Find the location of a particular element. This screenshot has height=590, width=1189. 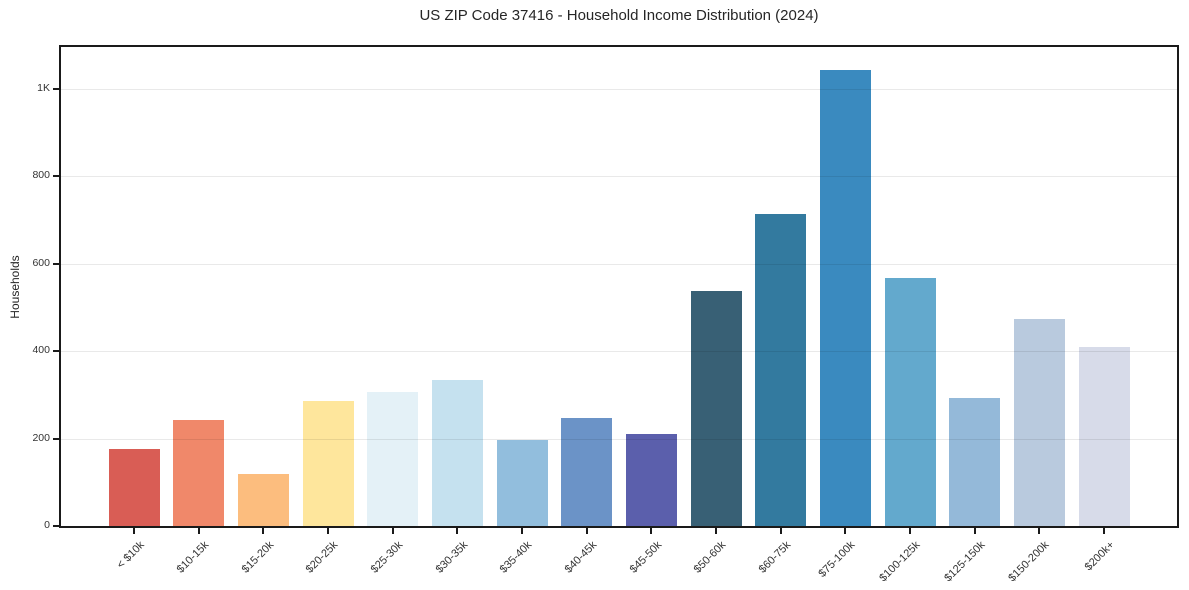

x-tick-label-25-30k: $25-30k is located at coordinates (387, 557).